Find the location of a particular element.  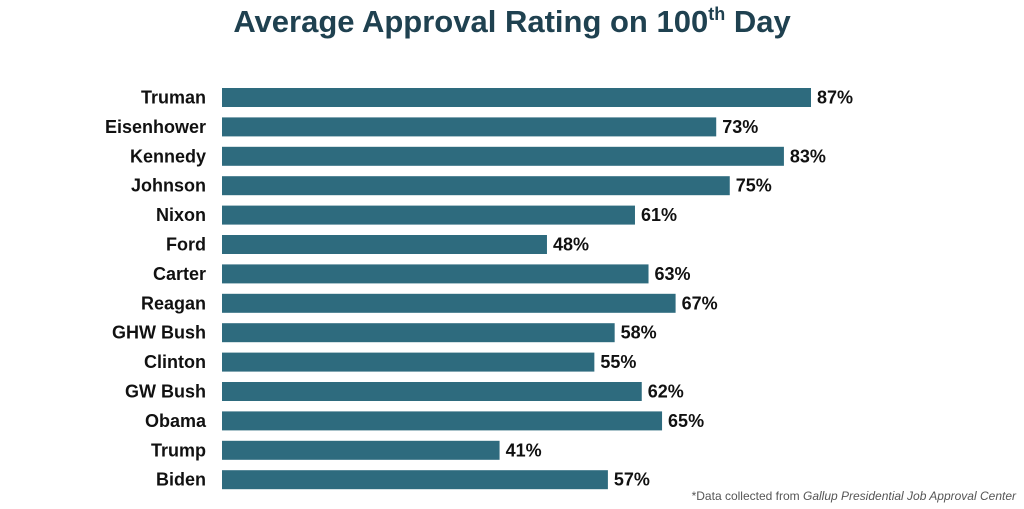

footnote-source: Gallup Presidential Job Approval Center is located at coordinates (909, 496).